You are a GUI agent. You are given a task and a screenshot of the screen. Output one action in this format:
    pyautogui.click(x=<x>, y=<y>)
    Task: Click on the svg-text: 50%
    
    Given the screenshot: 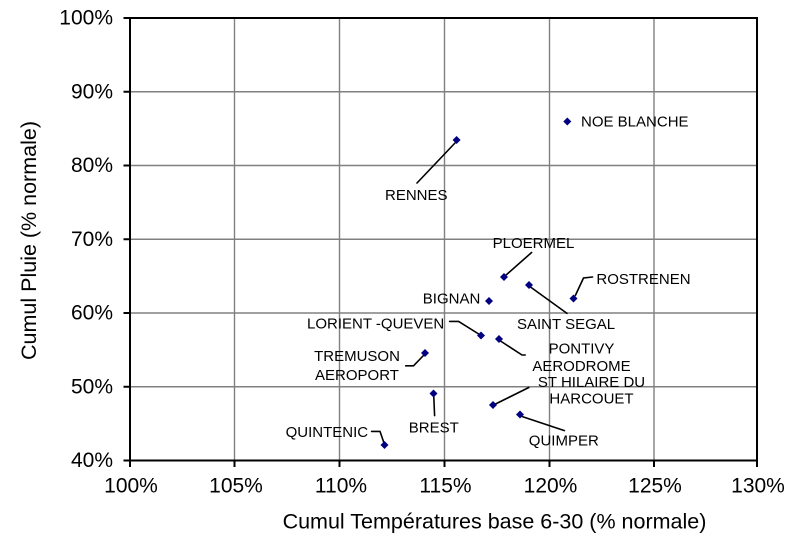 What is the action you would take?
    pyautogui.click(x=92, y=386)
    